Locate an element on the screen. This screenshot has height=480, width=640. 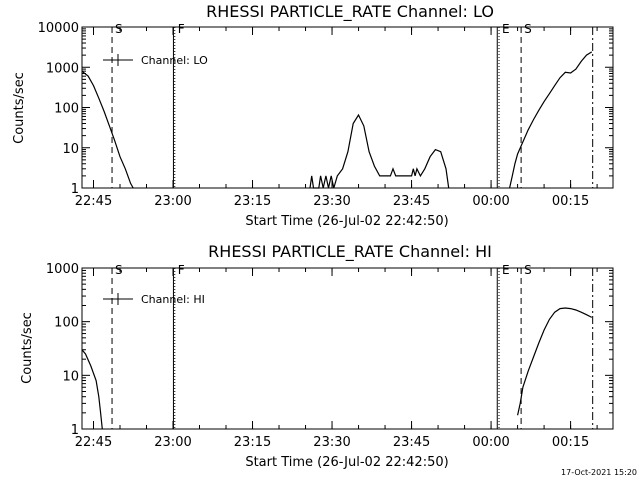
x-axis-label-lo: Start Time (26-Jul-02 22:42:50) is located at coordinates (346, 221).